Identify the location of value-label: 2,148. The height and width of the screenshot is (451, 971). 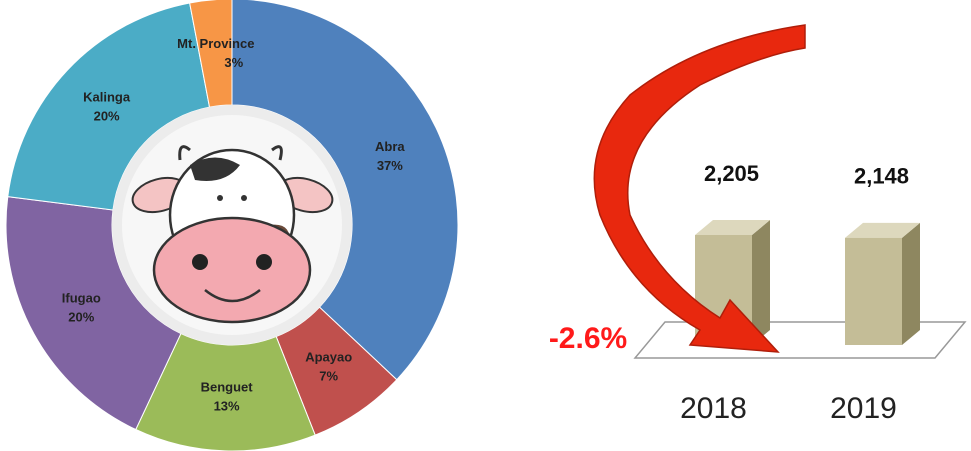
(881, 176).